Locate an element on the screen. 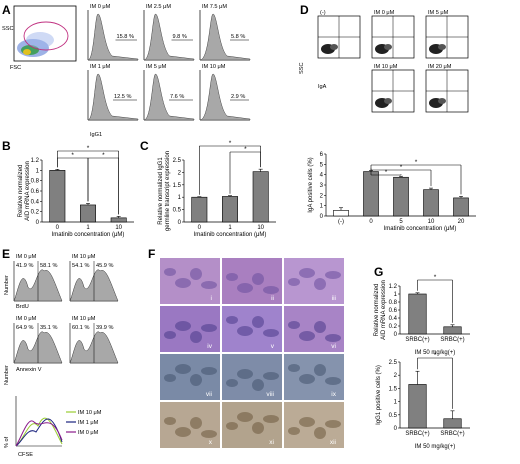  gate-percent: 5.8 % is located at coordinates (238, 37).